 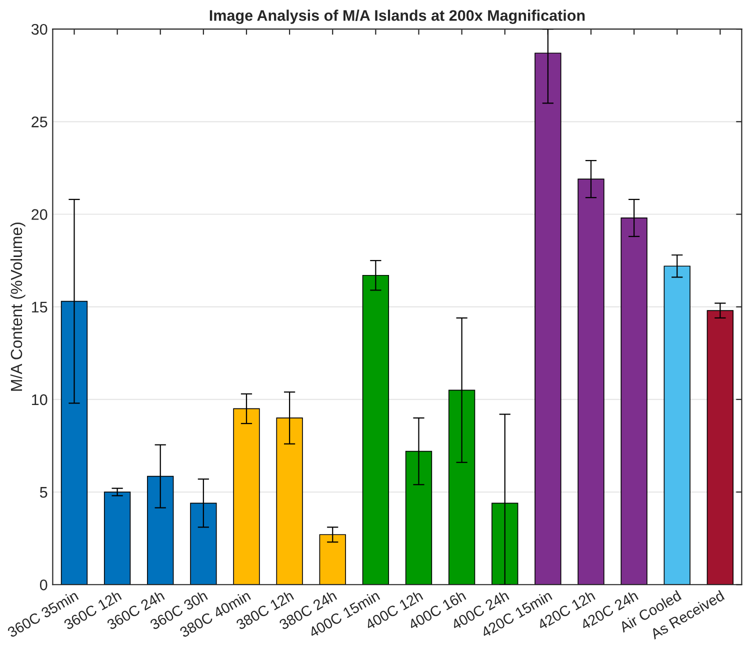 I want to click on bar, so click(x=117, y=538).